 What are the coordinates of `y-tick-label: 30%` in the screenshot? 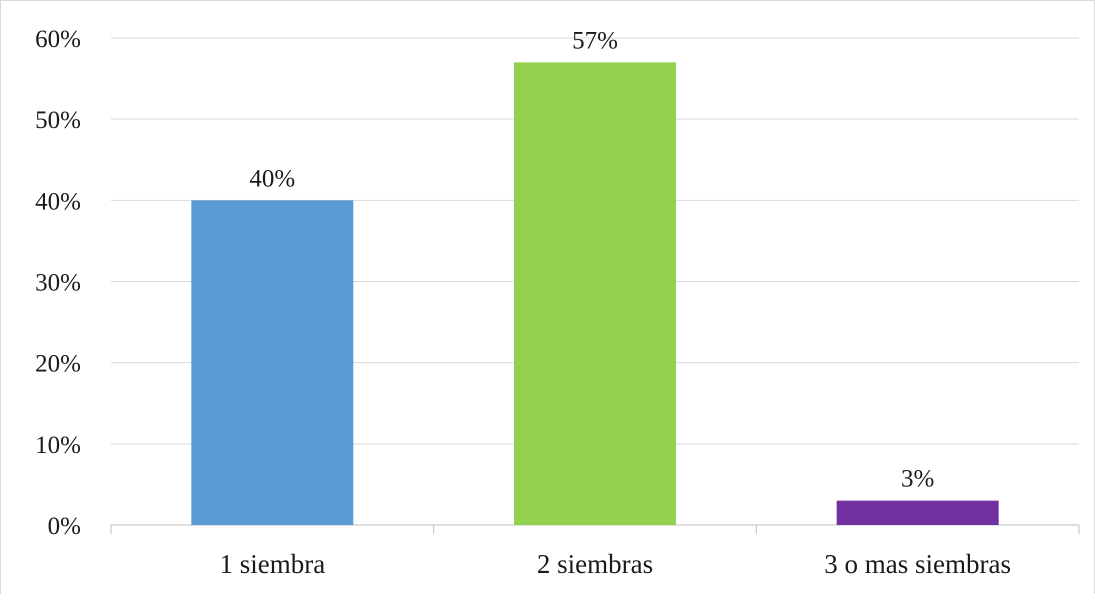 It's located at (58, 283).